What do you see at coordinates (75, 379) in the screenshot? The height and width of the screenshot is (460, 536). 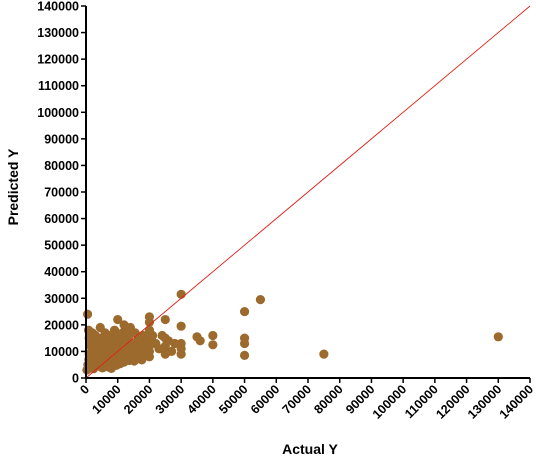 I see `y-tick-label: 0` at bounding box center [75, 379].